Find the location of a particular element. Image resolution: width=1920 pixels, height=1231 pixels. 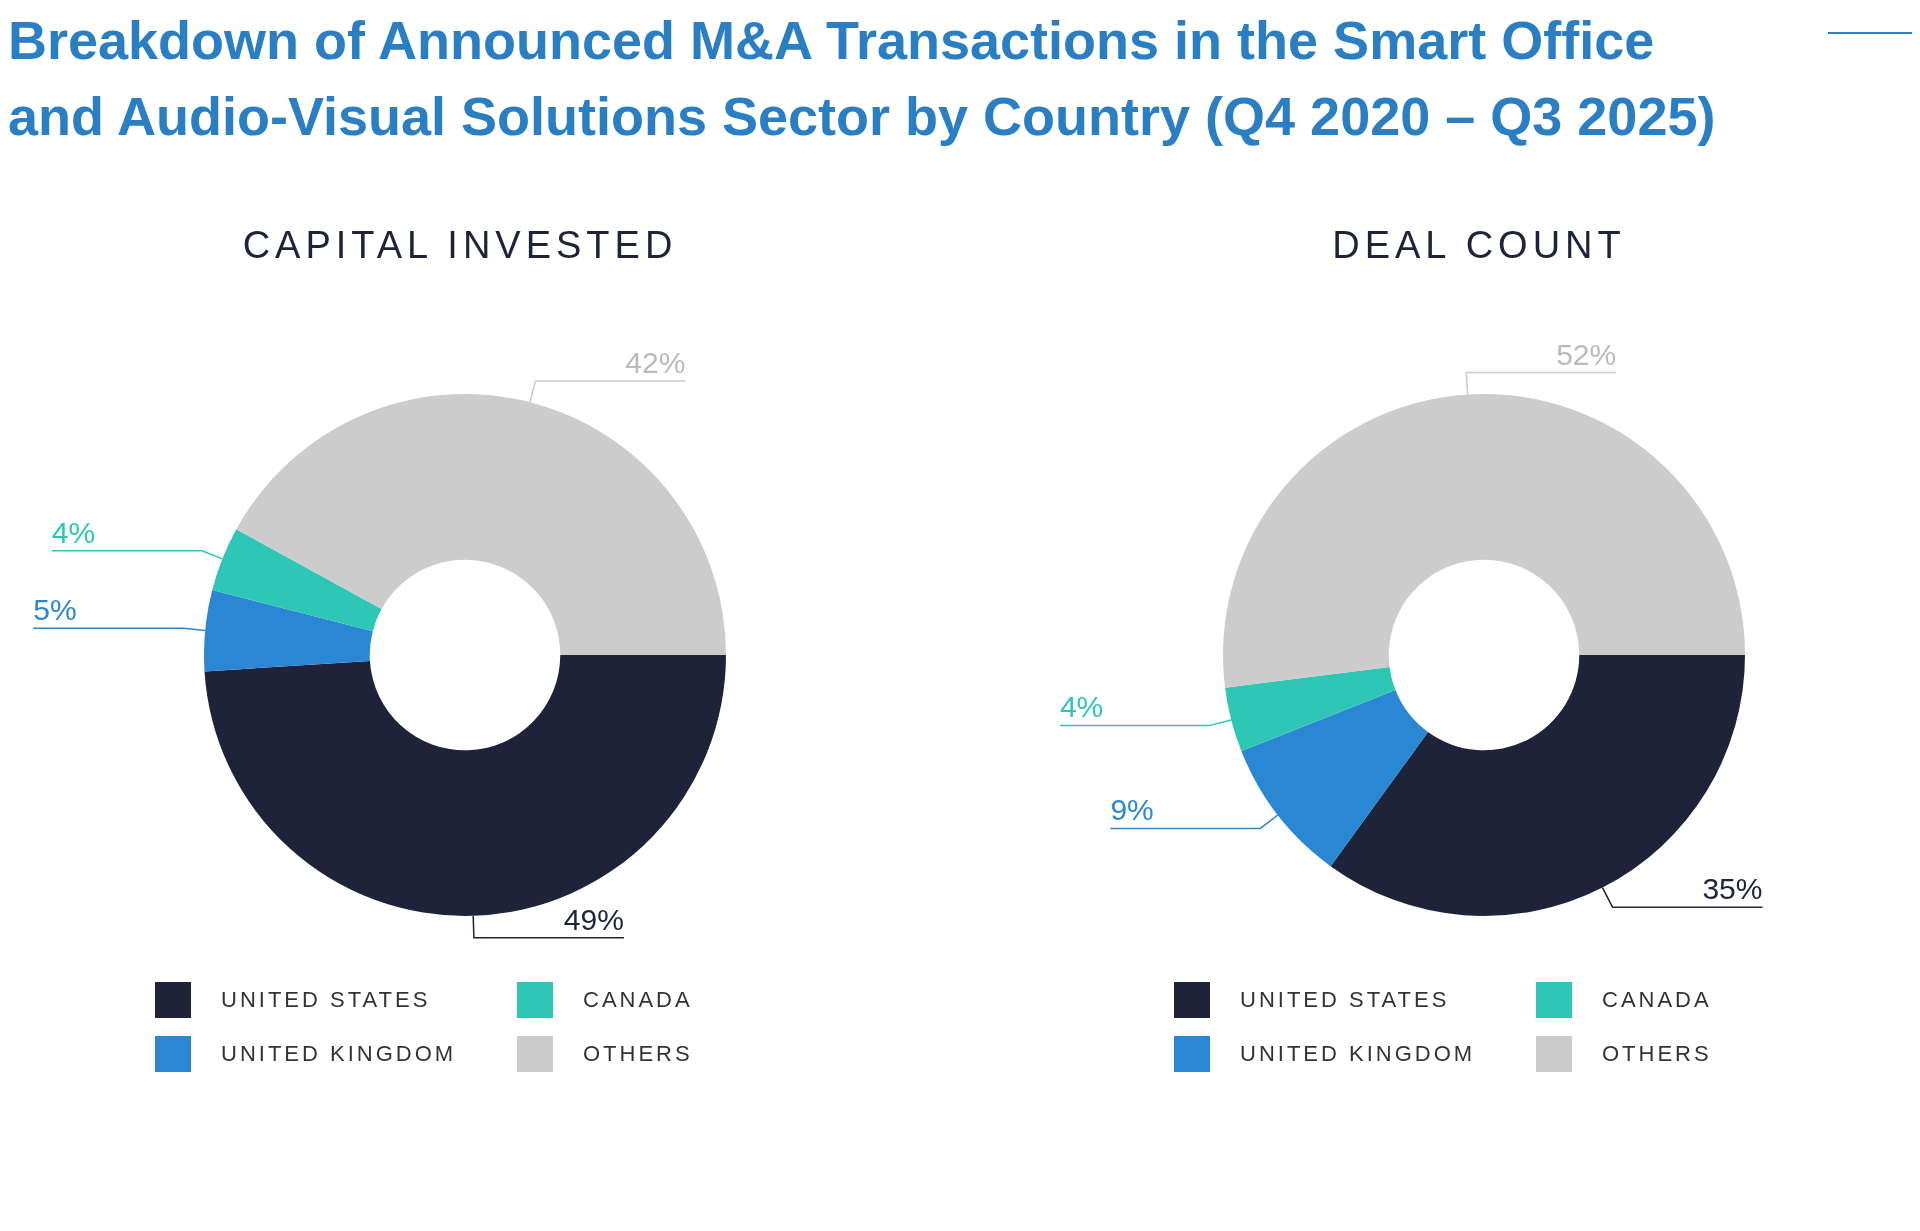

data-label: 35% is located at coordinates (1732, 889).